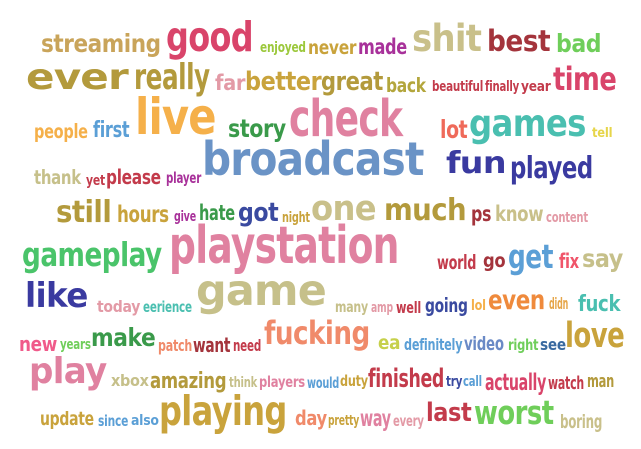 The image size is (641, 449). I want to click on word-far: far, so click(230, 83).